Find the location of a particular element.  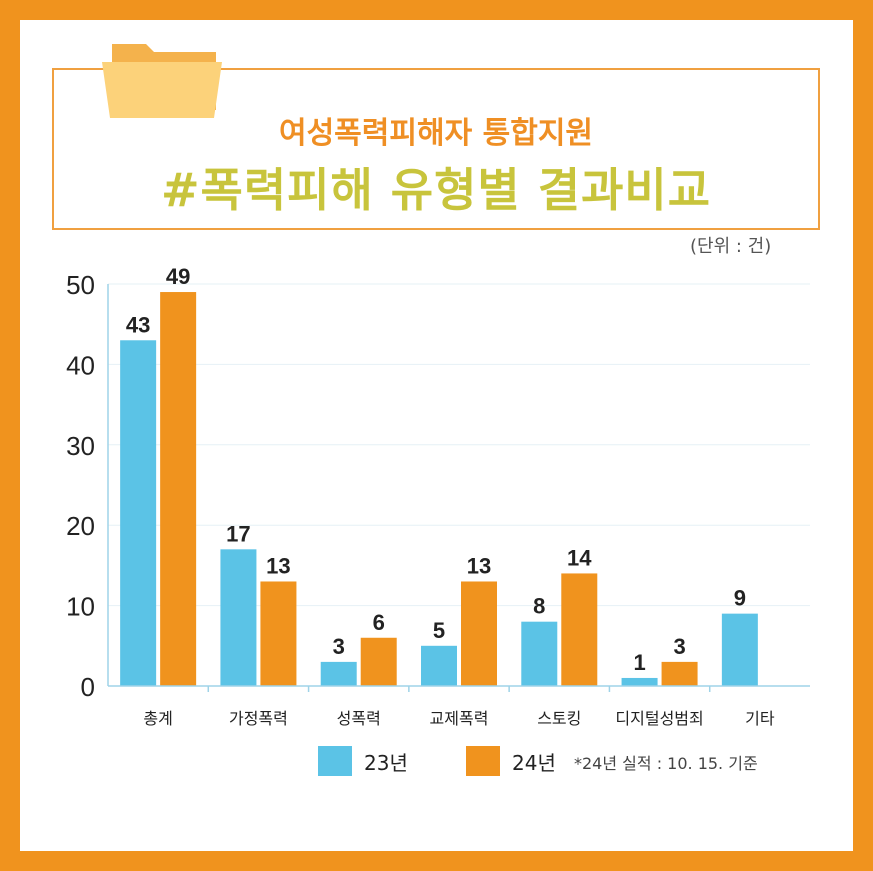

legend-item-24: 24년 is located at coordinates (511, 761).